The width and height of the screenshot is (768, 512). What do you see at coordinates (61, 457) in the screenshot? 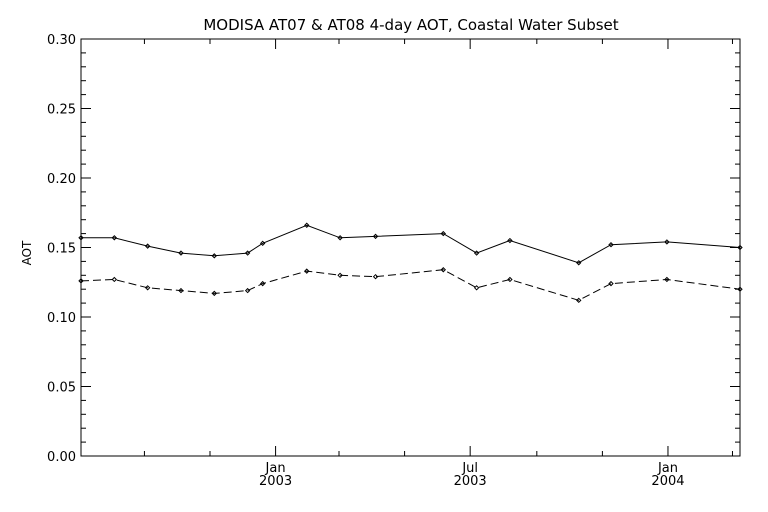
I see `y-tick-label: 0.00` at bounding box center [61, 457].